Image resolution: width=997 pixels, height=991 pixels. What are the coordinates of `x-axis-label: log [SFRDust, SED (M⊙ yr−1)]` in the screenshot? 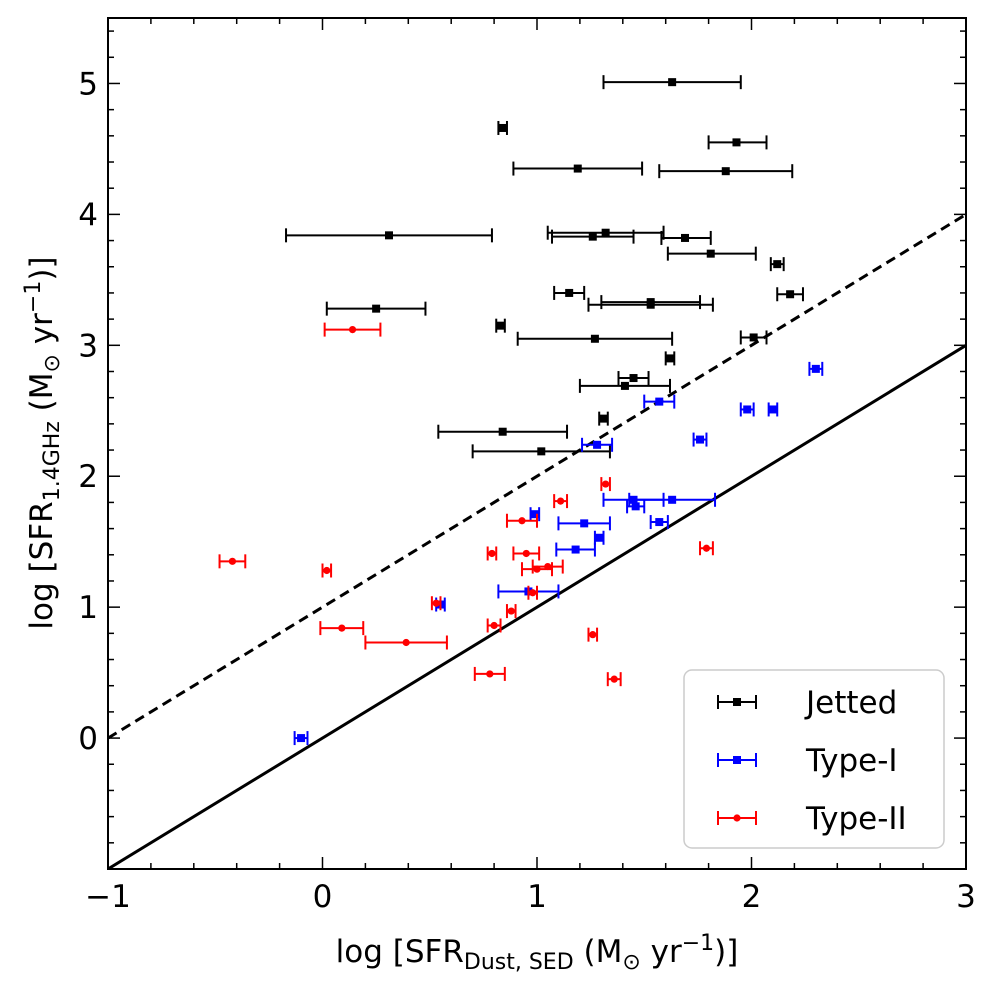 It's located at (537, 953).